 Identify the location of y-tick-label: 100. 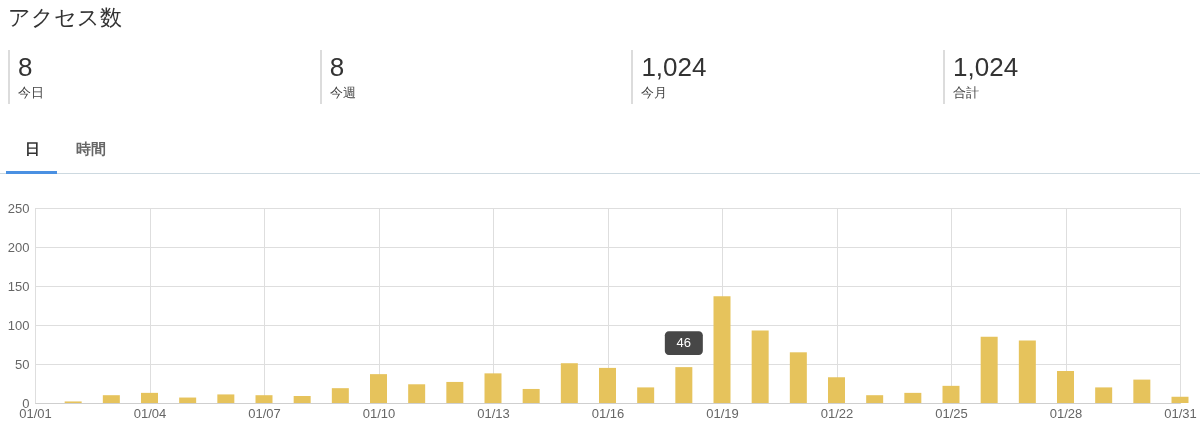
(18, 325).